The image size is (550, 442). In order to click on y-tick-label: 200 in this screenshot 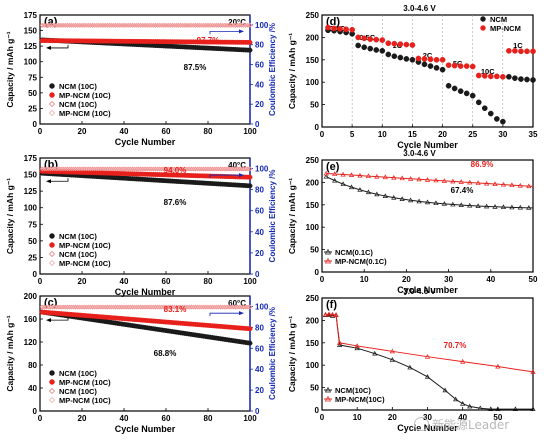, I will do `click(313, 37)`.